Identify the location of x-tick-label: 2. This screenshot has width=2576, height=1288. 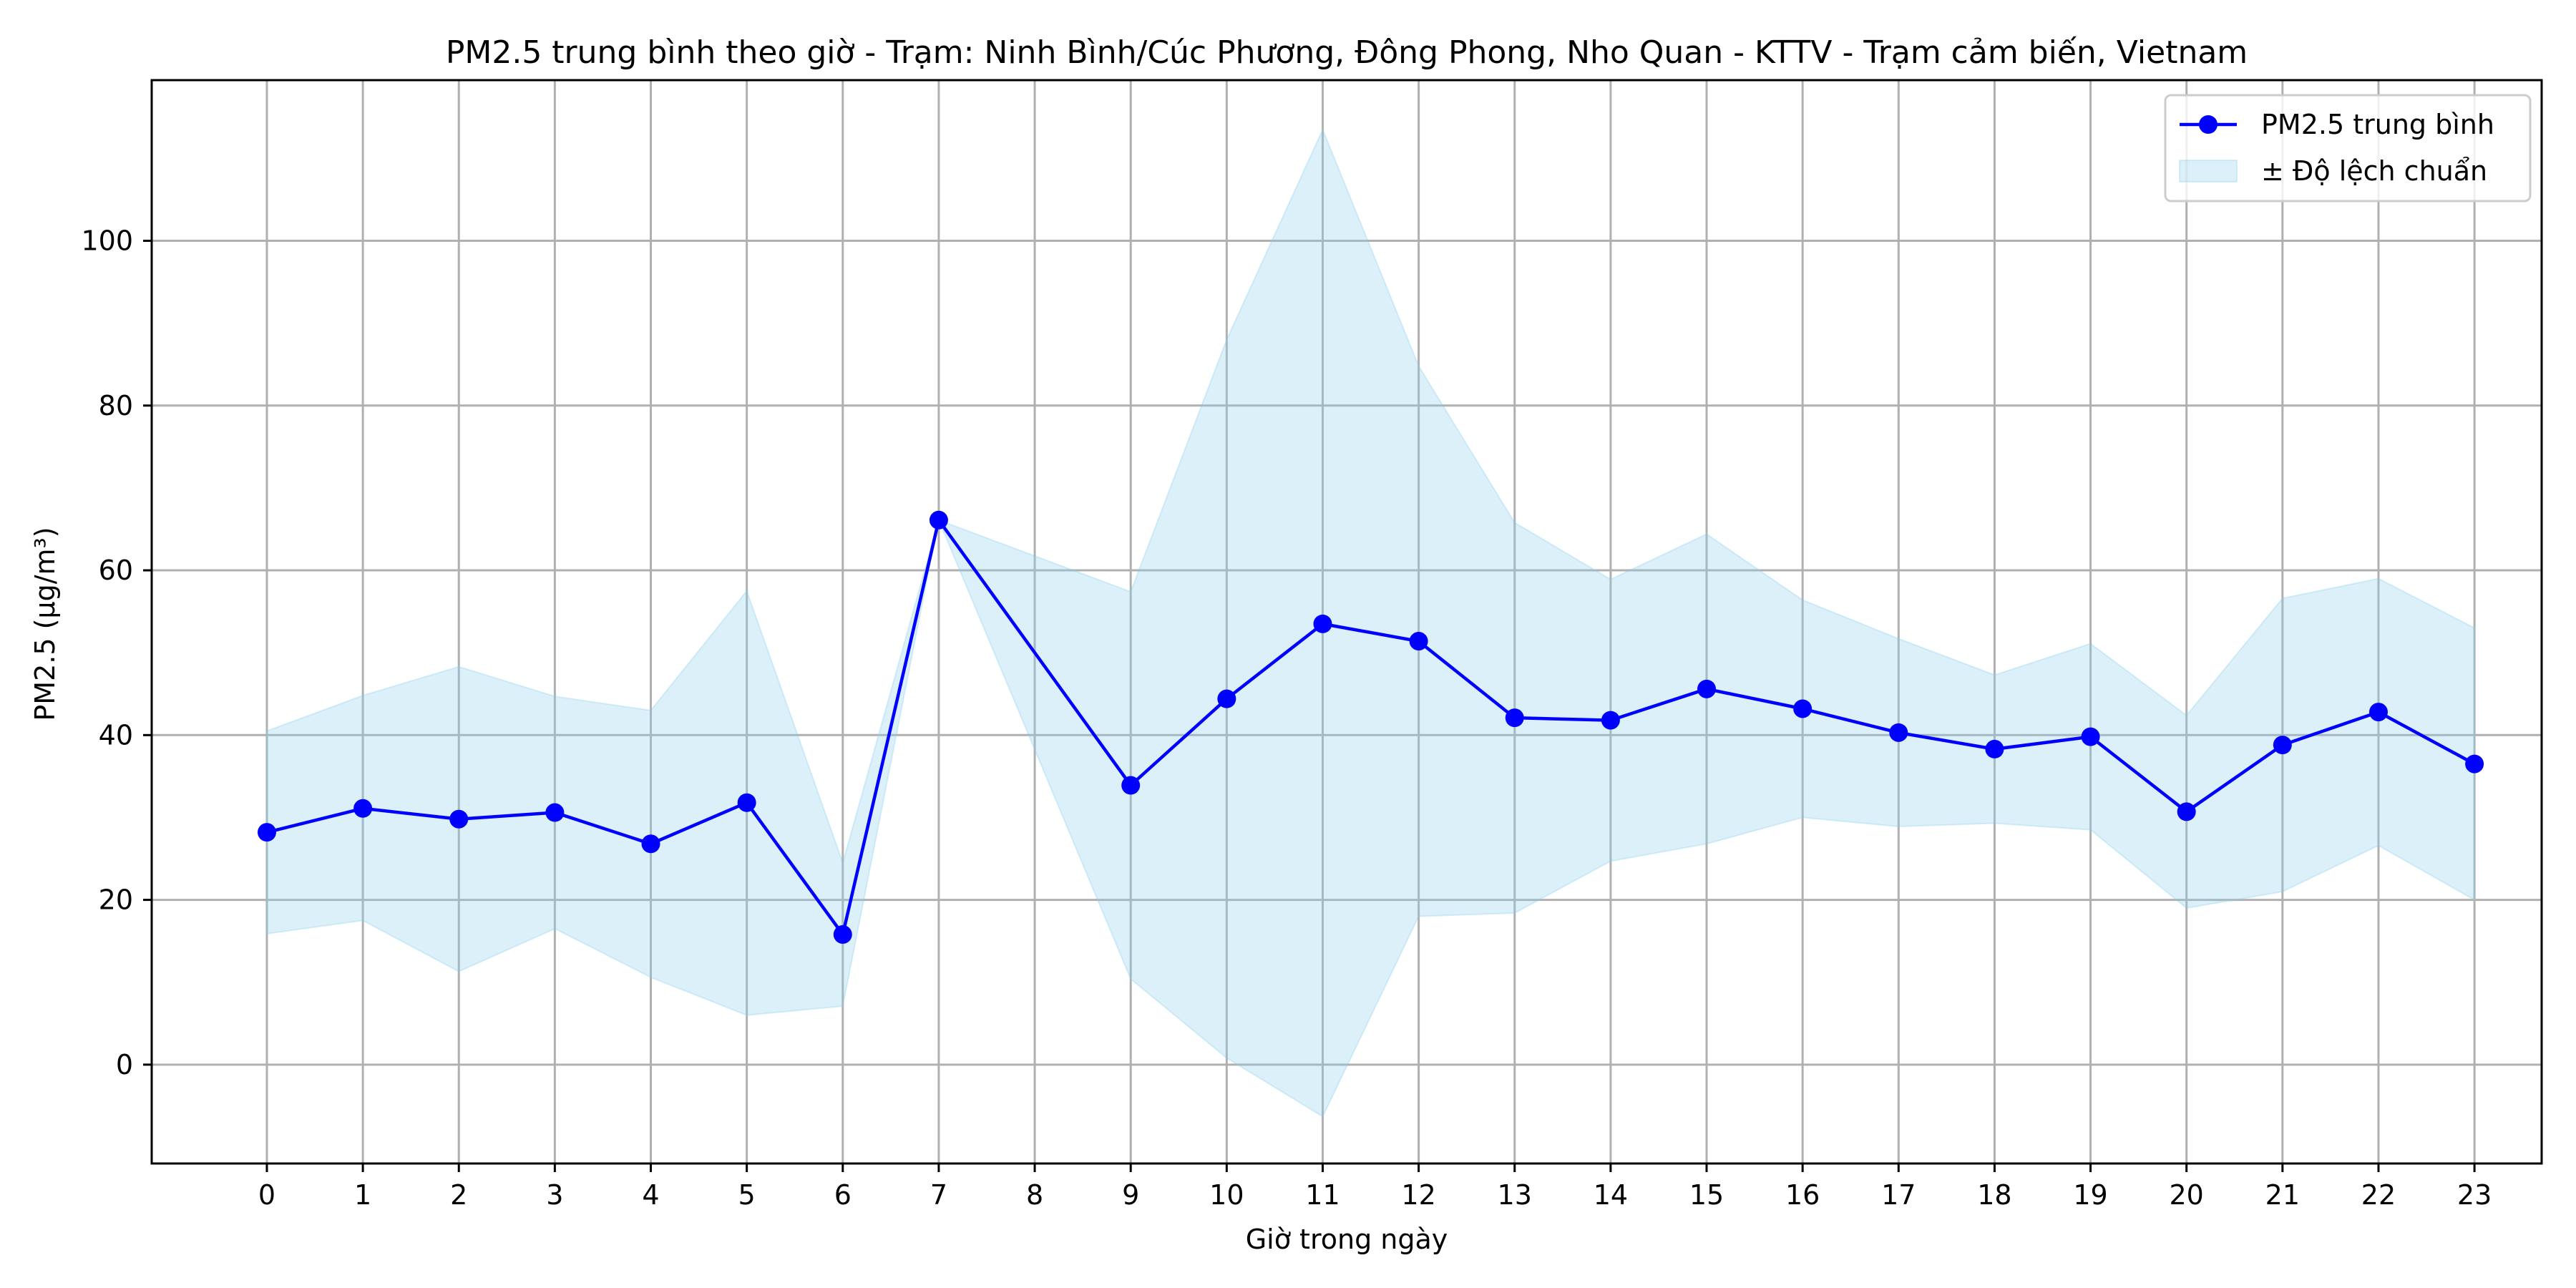
(458, 1195).